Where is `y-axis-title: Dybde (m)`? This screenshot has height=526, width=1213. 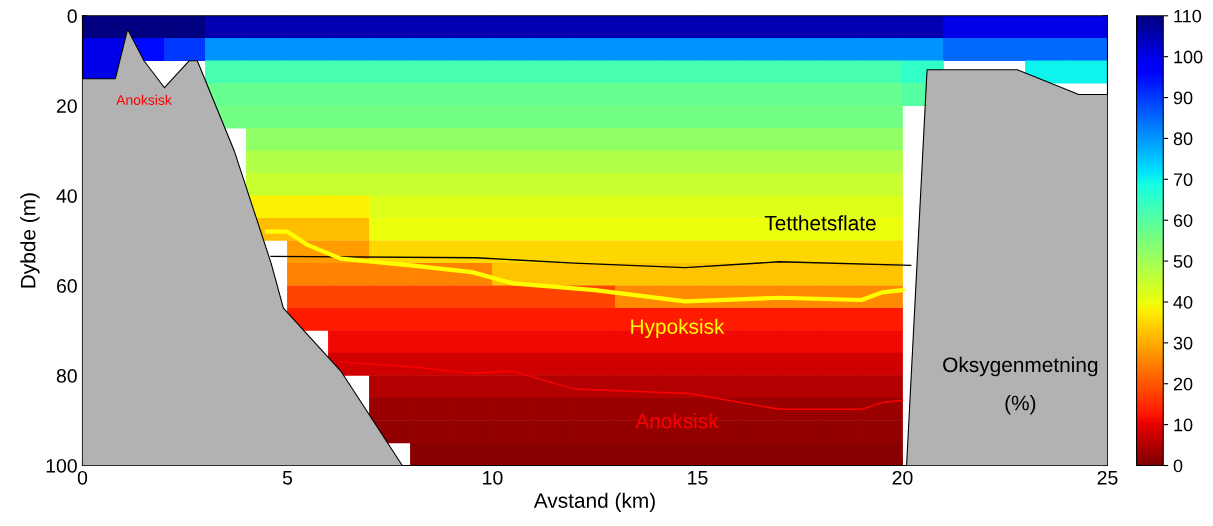 y-axis-title: Dybde (m) is located at coordinates (30, 240).